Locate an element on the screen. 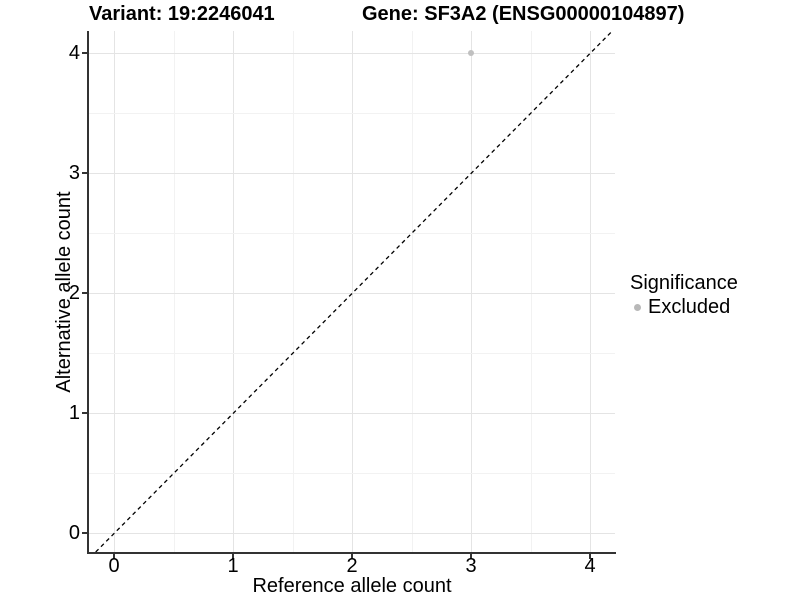  legend-point-icon is located at coordinates (637, 307).